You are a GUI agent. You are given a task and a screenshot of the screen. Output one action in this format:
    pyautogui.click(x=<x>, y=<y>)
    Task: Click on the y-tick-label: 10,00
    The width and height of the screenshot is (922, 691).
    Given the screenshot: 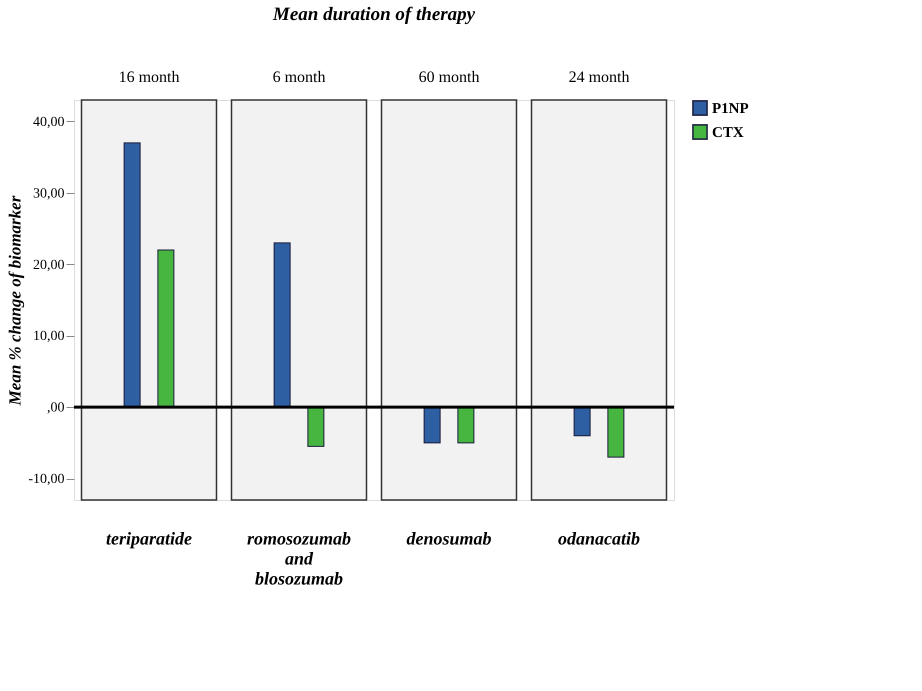 What is the action you would take?
    pyautogui.click(x=48, y=336)
    